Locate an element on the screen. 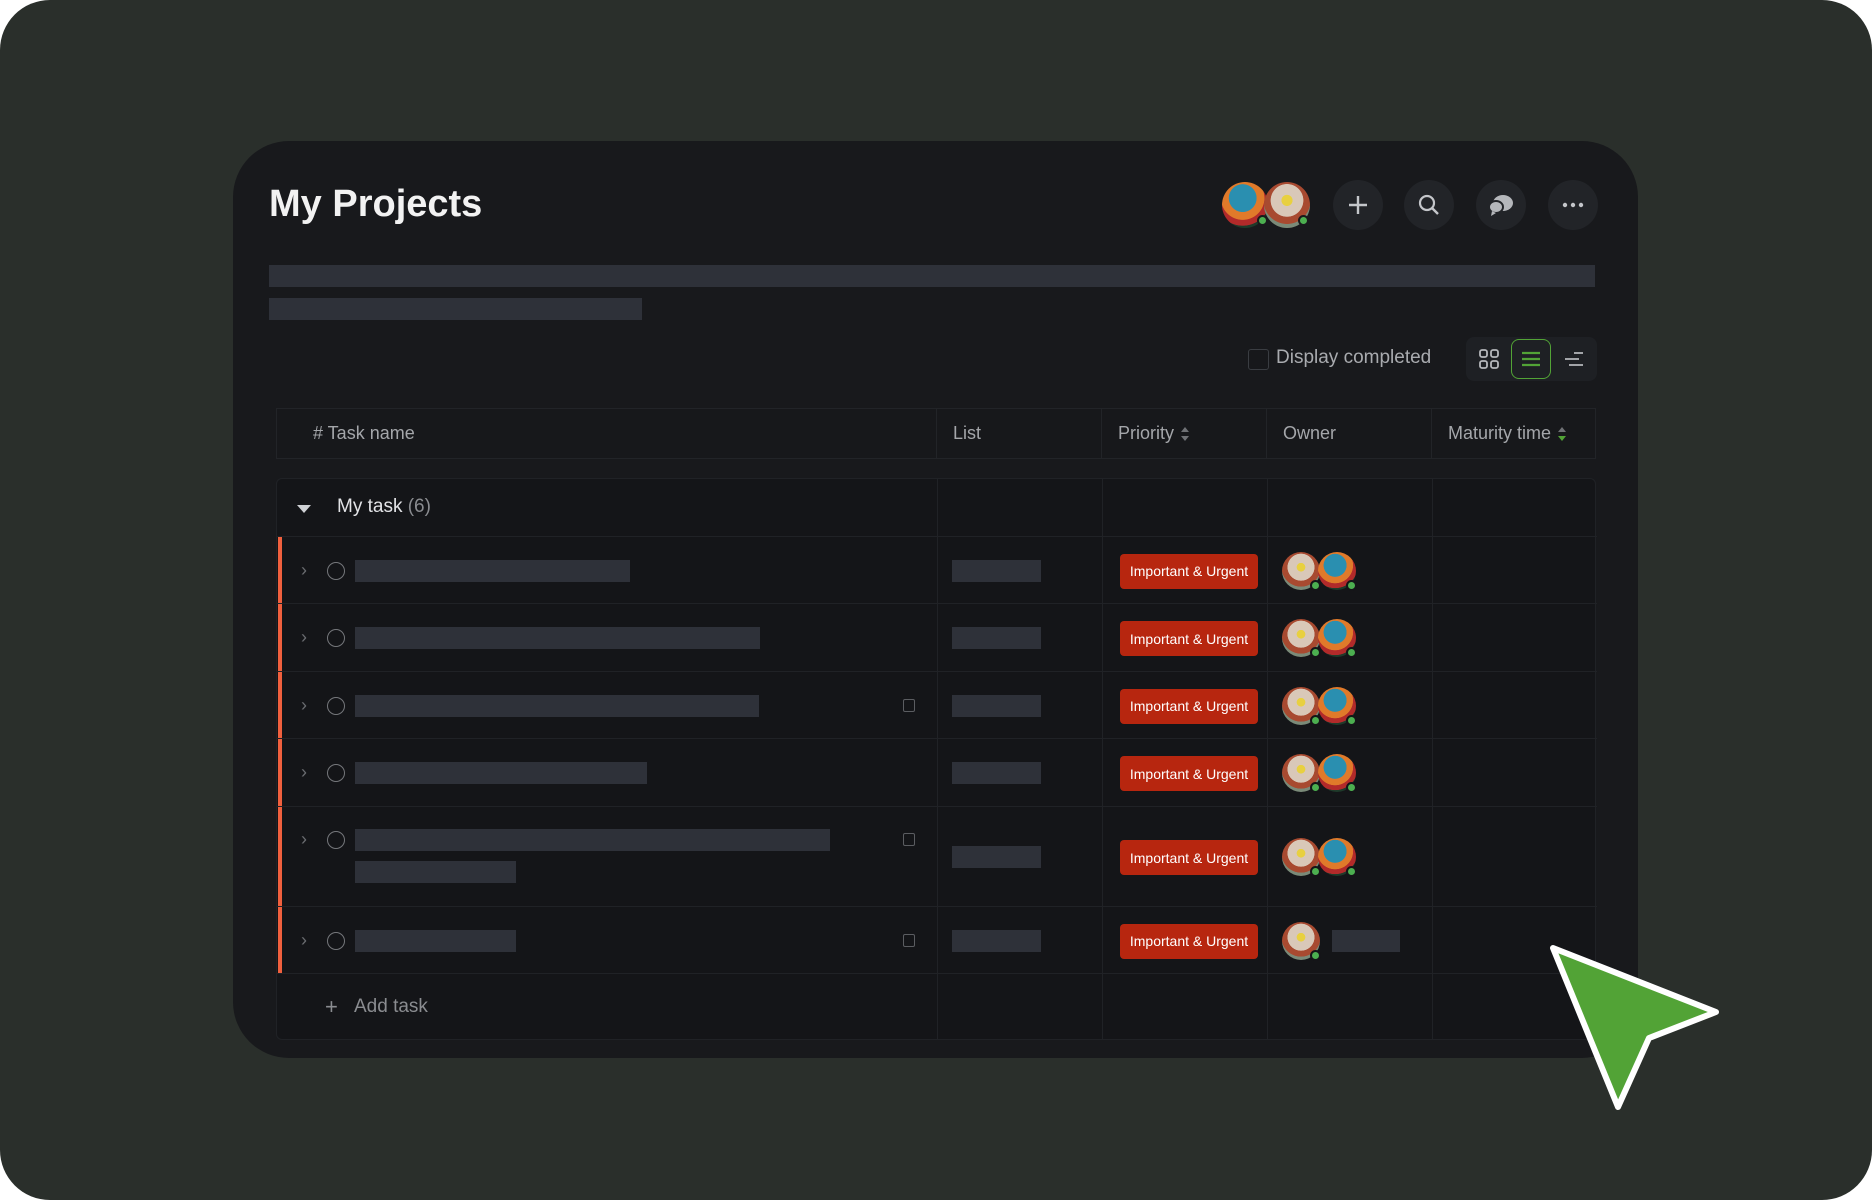  group-title: My task (6) is located at coordinates (384, 507).